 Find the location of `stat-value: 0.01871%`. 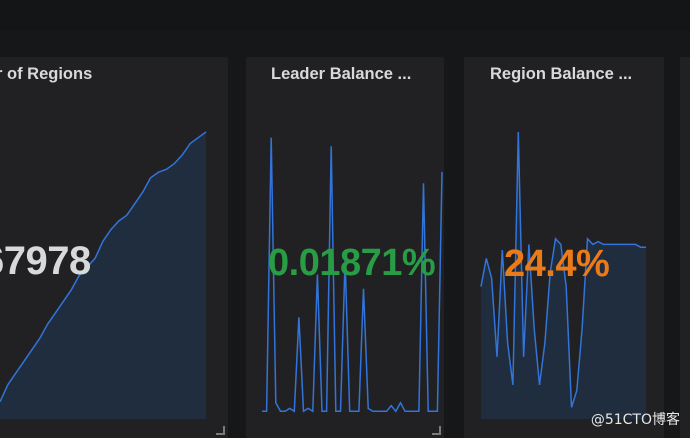

stat-value: 0.01871% is located at coordinates (352, 263).